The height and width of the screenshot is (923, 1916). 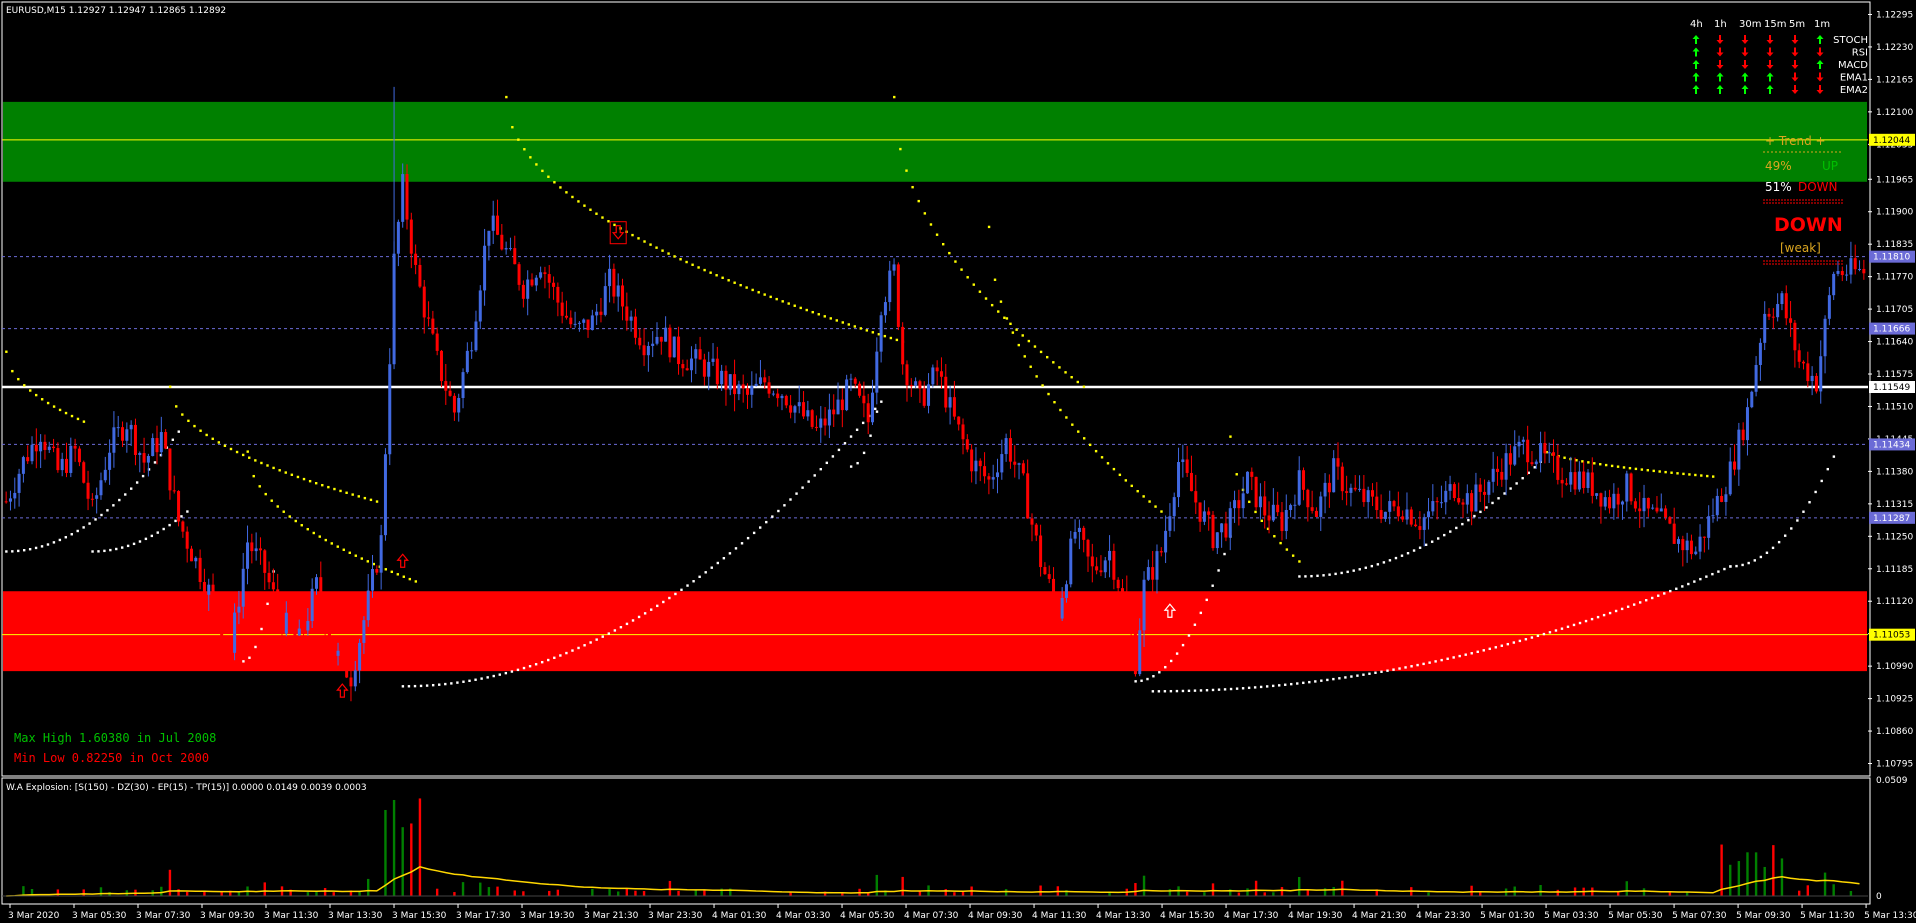 I want to click on signal-row-label: RSI, so click(x=1860, y=53).